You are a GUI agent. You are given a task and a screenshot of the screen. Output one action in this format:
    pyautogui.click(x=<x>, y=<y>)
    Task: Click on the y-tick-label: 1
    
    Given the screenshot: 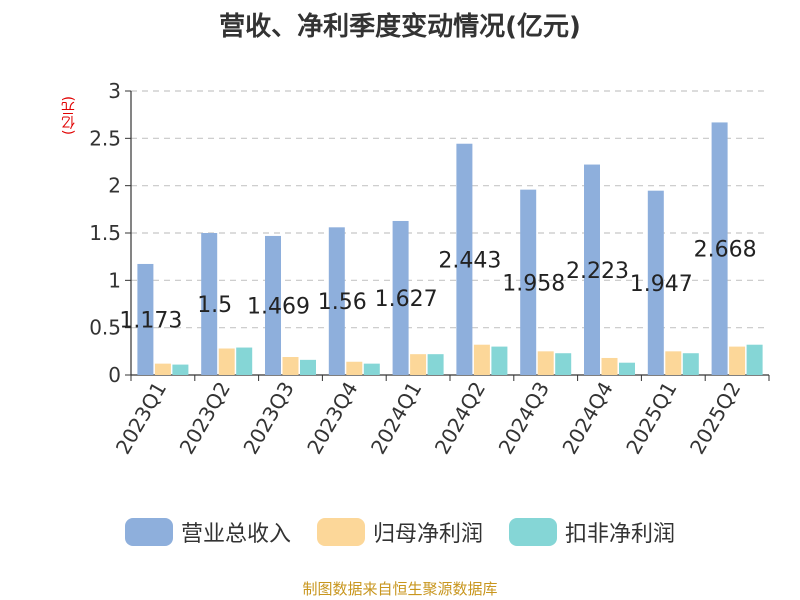 What is the action you would take?
    pyautogui.click(x=114, y=280)
    